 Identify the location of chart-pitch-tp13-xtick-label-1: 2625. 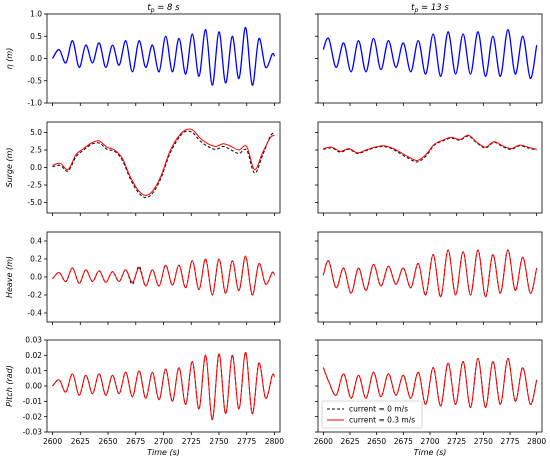
(349, 441).